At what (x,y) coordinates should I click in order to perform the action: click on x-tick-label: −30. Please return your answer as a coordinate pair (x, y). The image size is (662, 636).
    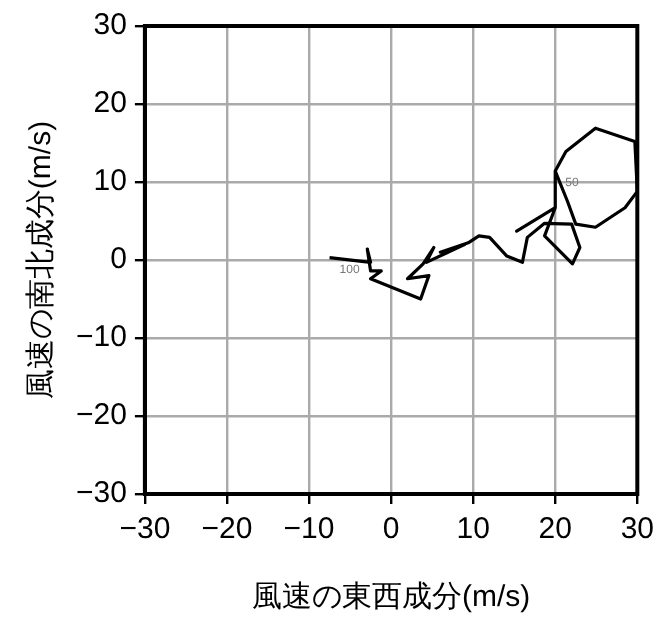
    Looking at the image, I should click on (145, 529).